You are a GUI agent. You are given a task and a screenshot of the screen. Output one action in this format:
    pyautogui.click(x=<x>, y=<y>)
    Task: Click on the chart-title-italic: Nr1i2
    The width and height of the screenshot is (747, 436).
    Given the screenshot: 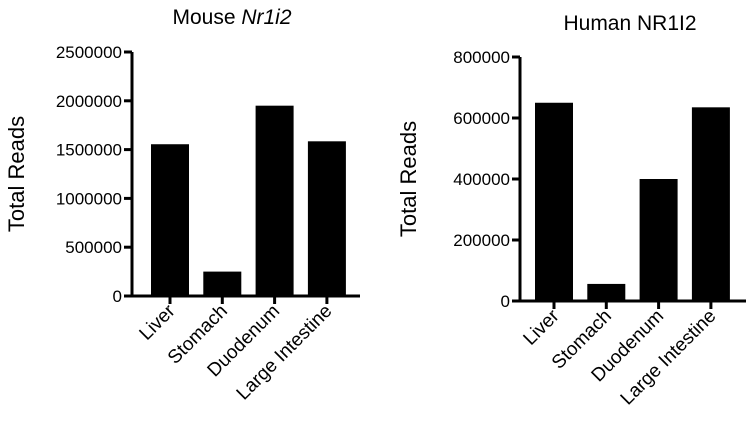 What is the action you would take?
    pyautogui.click(x=266, y=17)
    